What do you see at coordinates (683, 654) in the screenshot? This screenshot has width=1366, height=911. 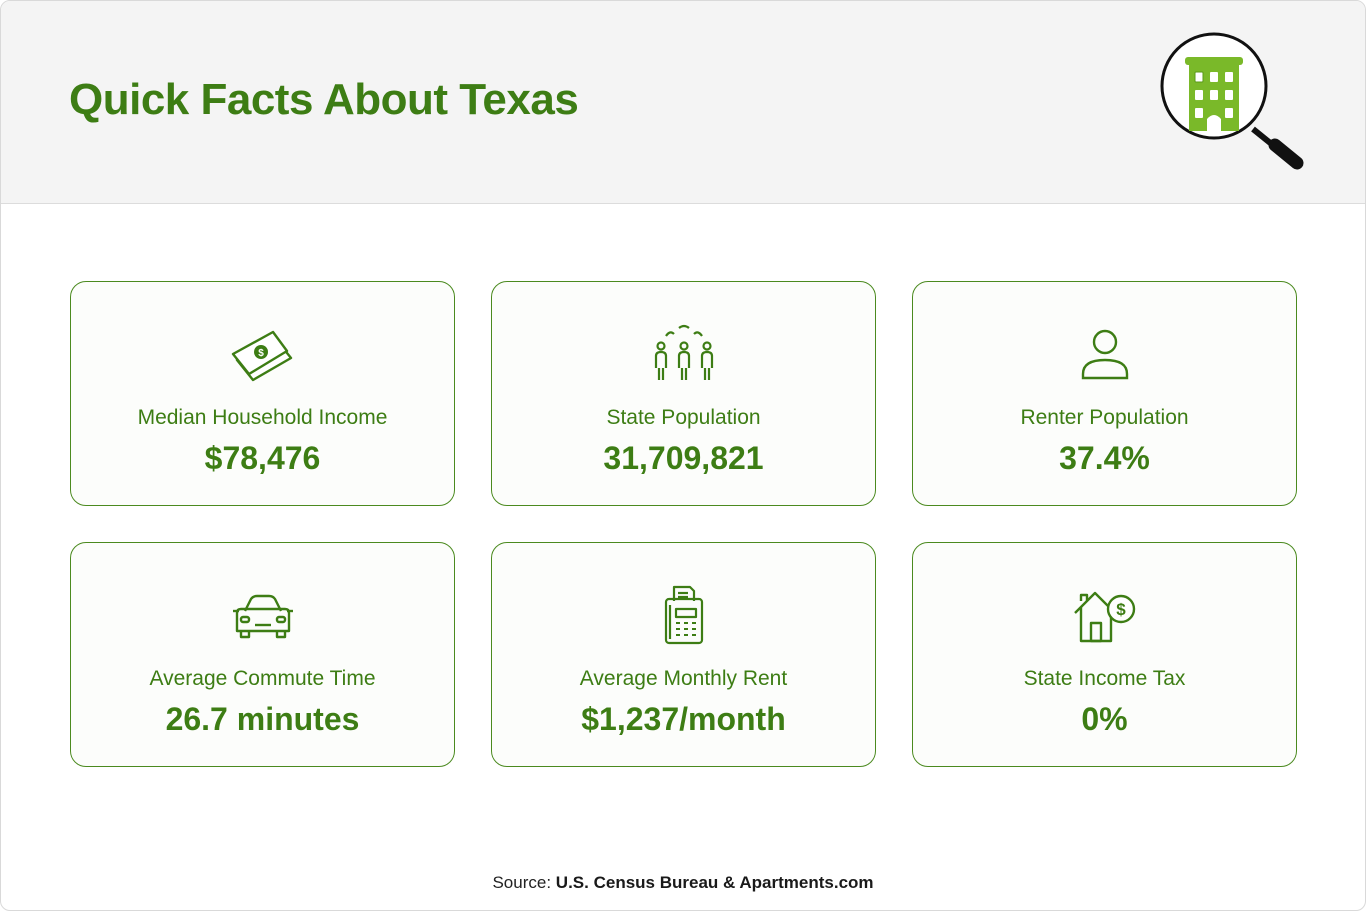 I see `fact-card-monthly-rent: Average Monthly Rent $1,237/month` at bounding box center [683, 654].